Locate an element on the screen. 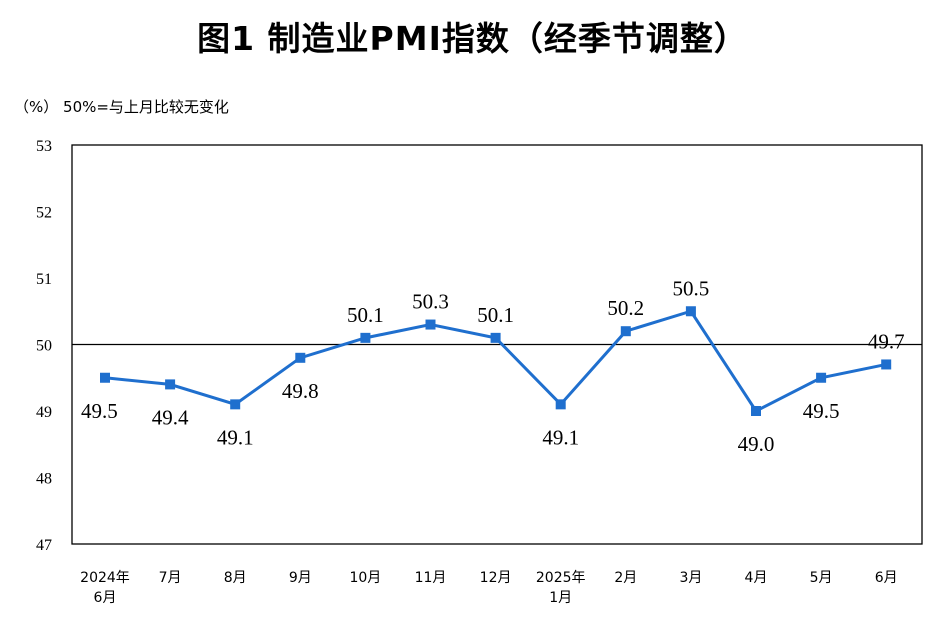 Image resolution: width=945 pixels, height=622 pixels. data-label: 50.3 is located at coordinates (430, 302).